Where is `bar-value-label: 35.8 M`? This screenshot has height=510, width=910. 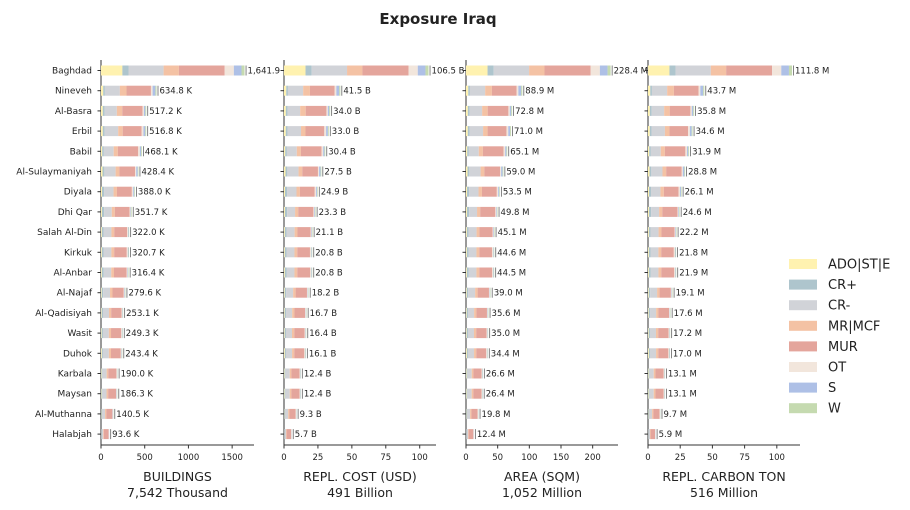 bar-value-label: 35.8 M is located at coordinates (711, 112).